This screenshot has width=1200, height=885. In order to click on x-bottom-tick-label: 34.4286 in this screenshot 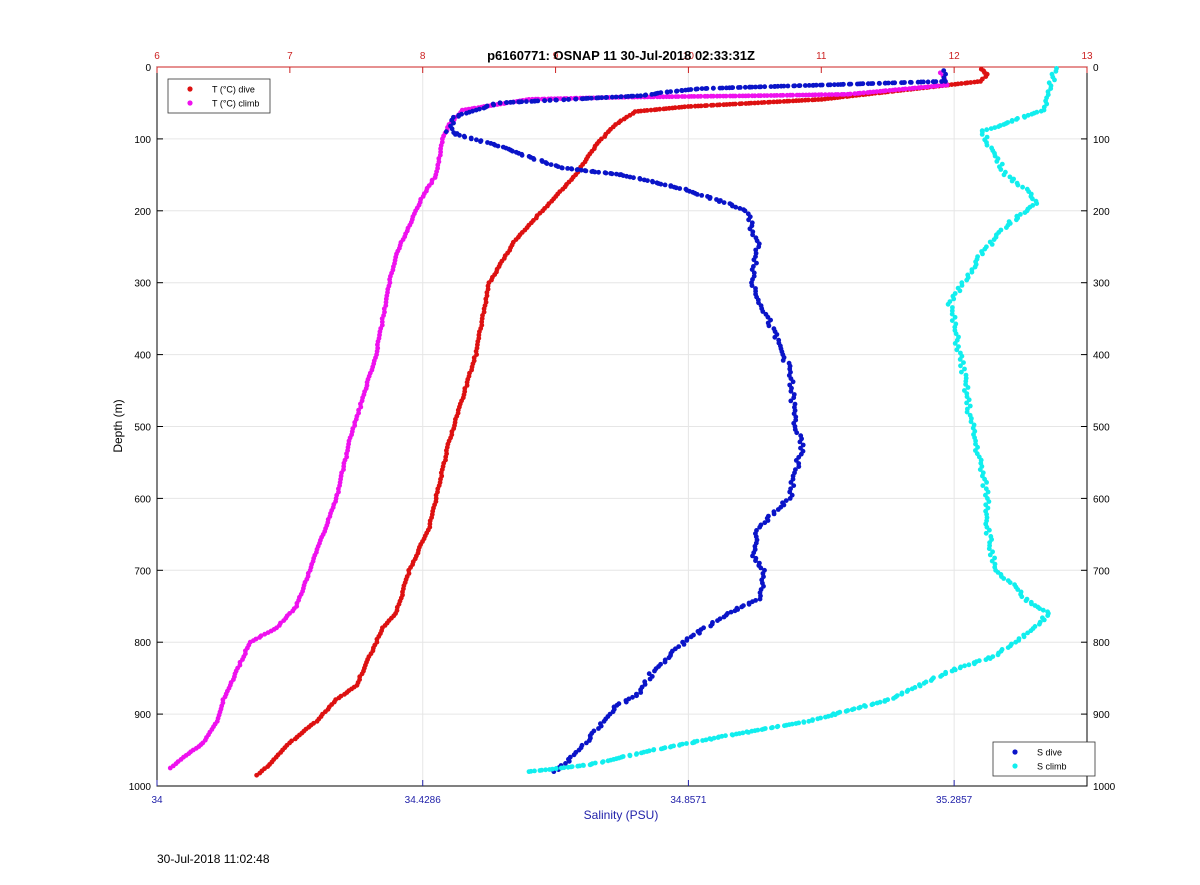, I will do `click(423, 800)`.